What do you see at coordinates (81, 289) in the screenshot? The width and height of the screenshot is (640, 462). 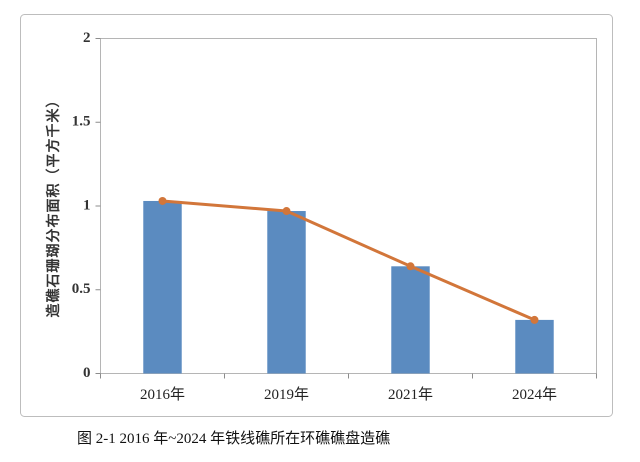 I see `y-tick-label: 0.5` at bounding box center [81, 289].